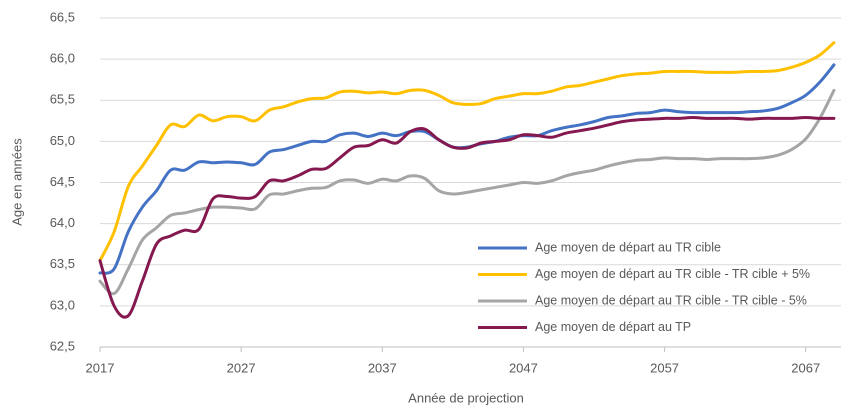 The image size is (848, 414). Describe the element at coordinates (241, 367) in the screenshot. I see `x-tick-label: 2027` at that location.